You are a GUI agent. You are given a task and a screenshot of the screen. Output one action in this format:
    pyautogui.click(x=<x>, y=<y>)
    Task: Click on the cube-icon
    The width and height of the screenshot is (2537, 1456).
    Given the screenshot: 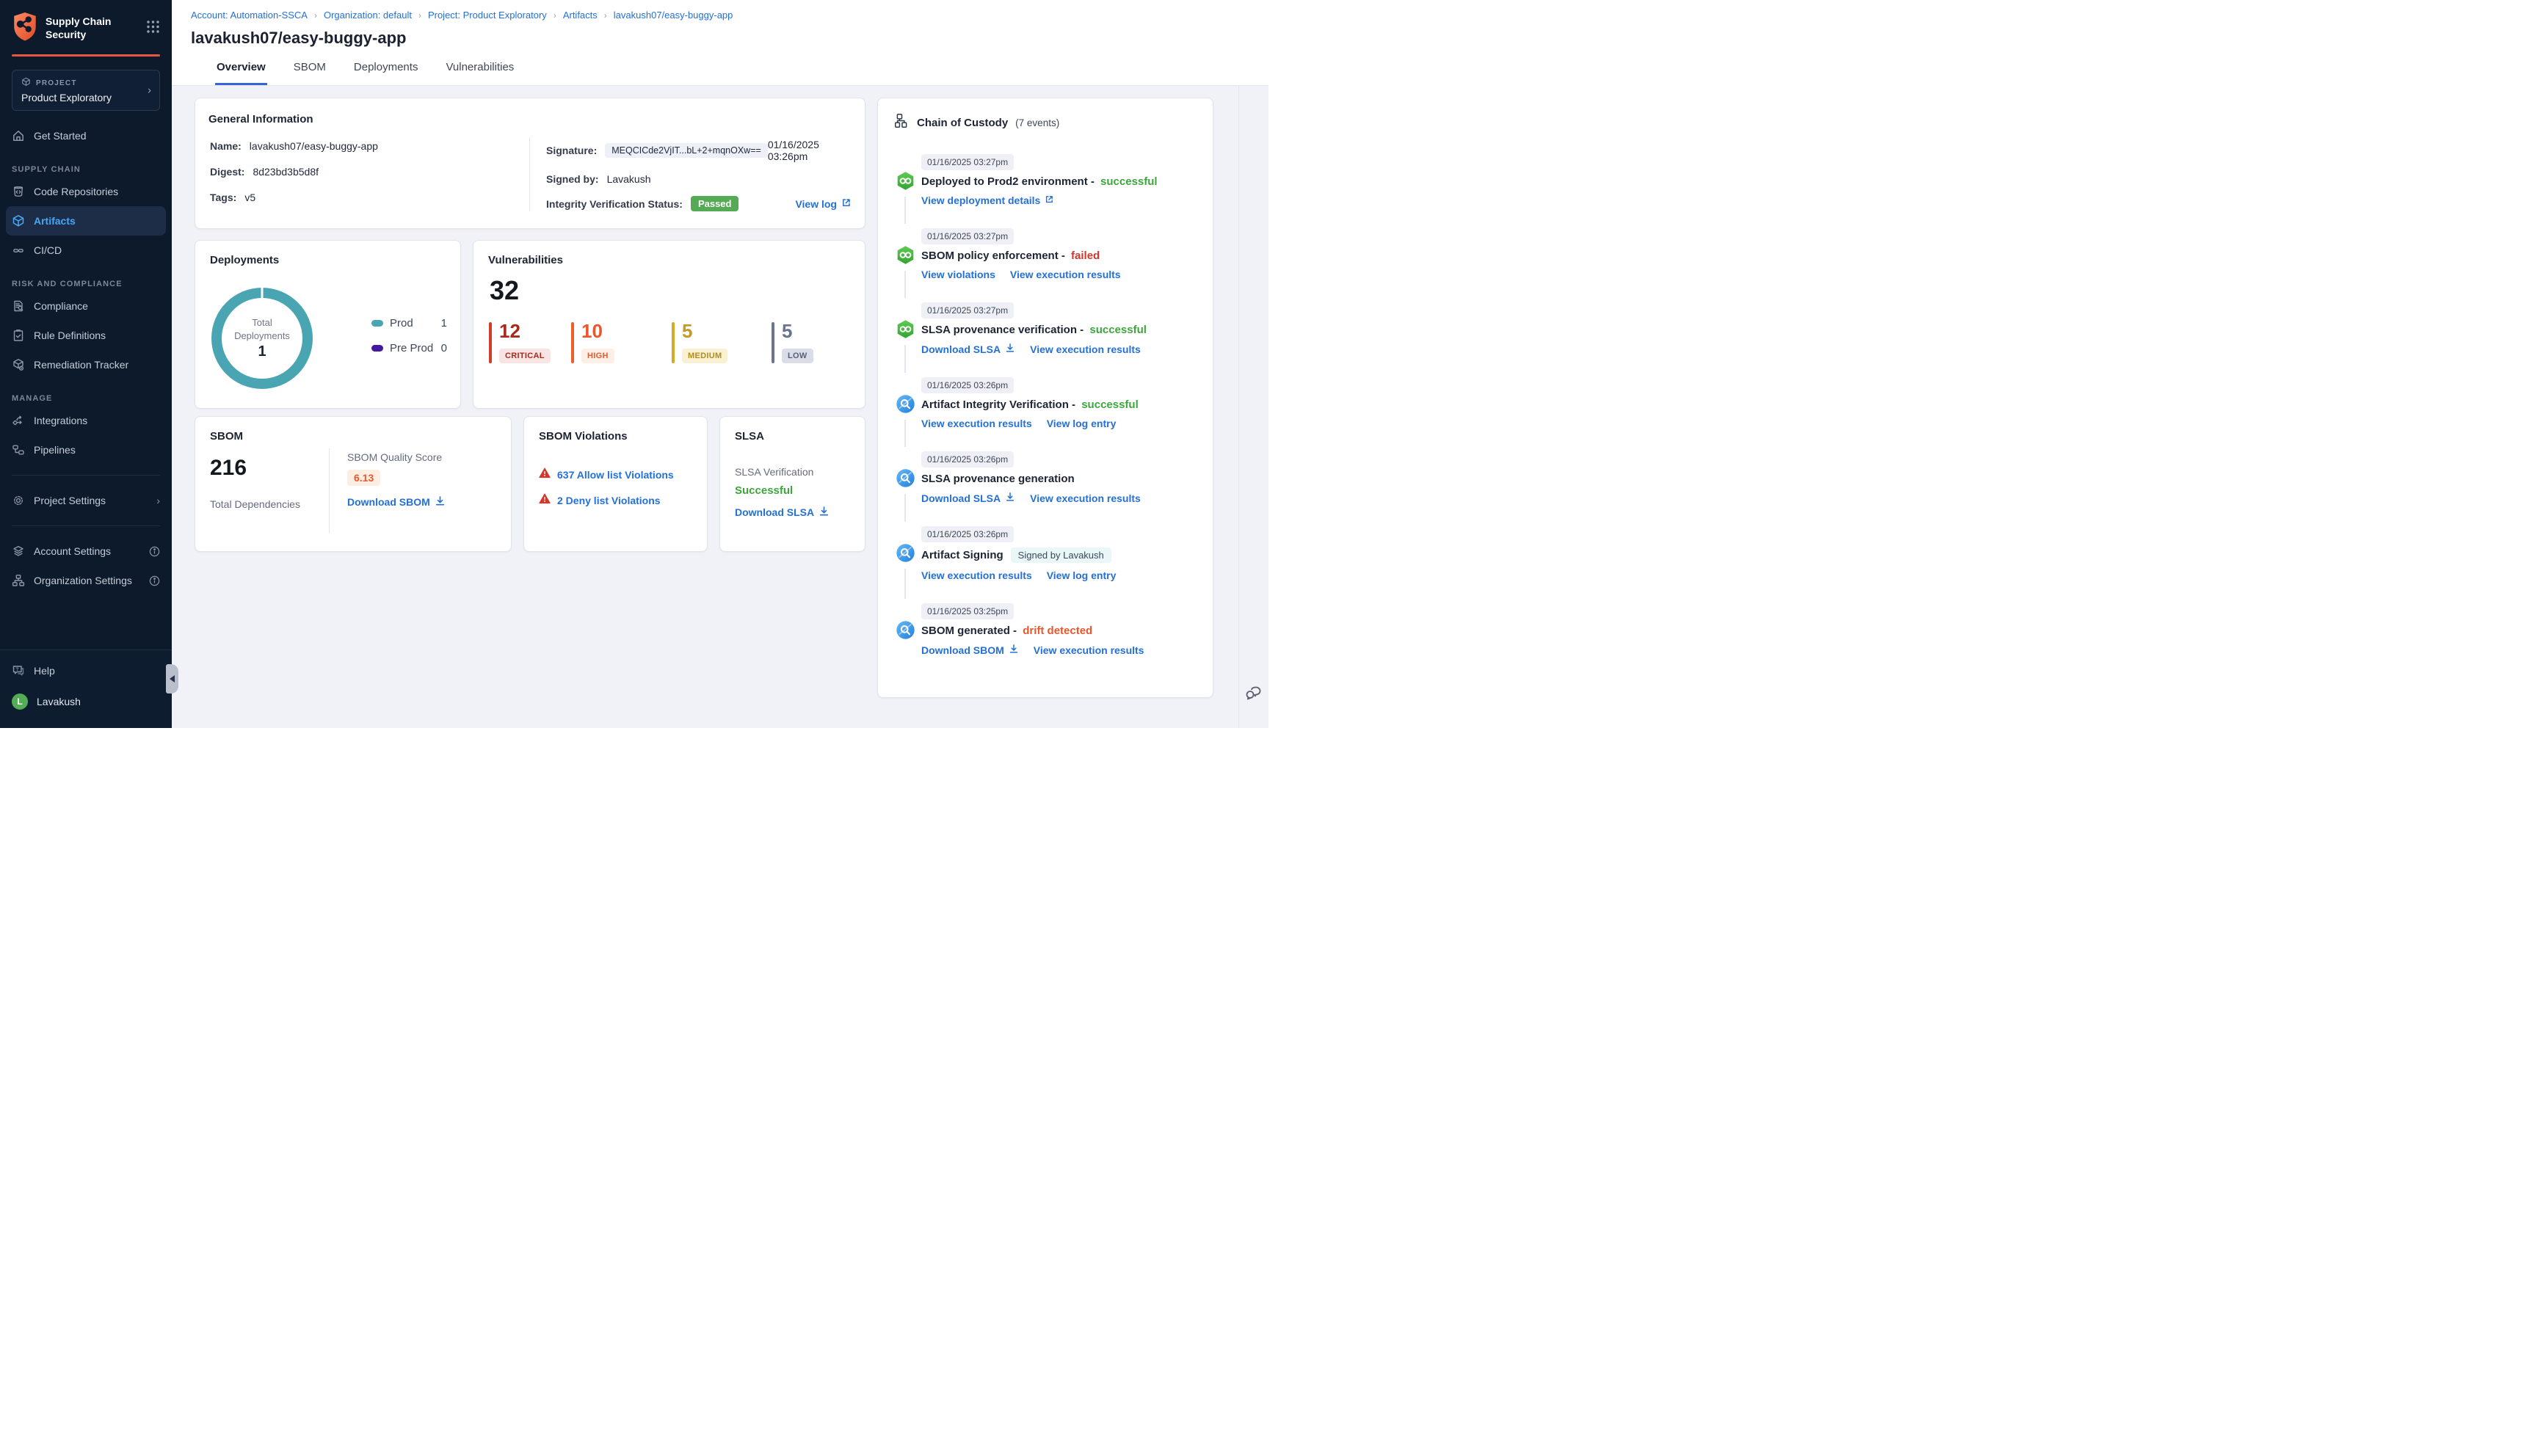 What is the action you would take?
    pyautogui.click(x=26, y=83)
    